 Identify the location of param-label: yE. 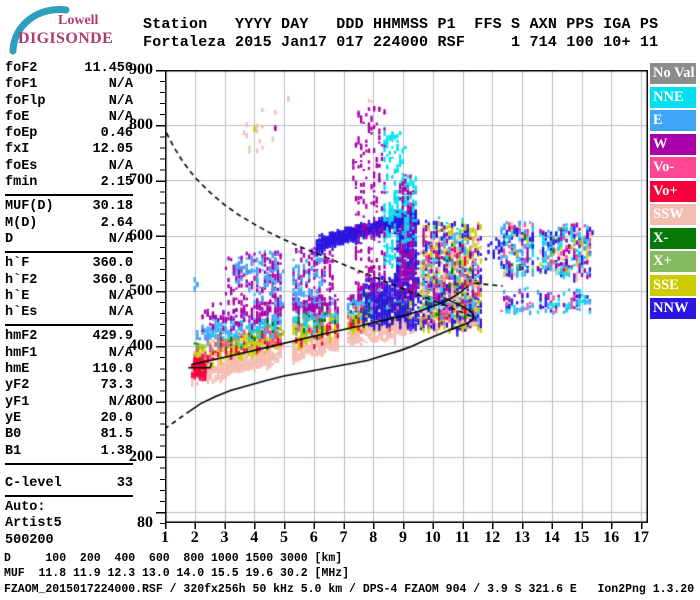
(13, 418).